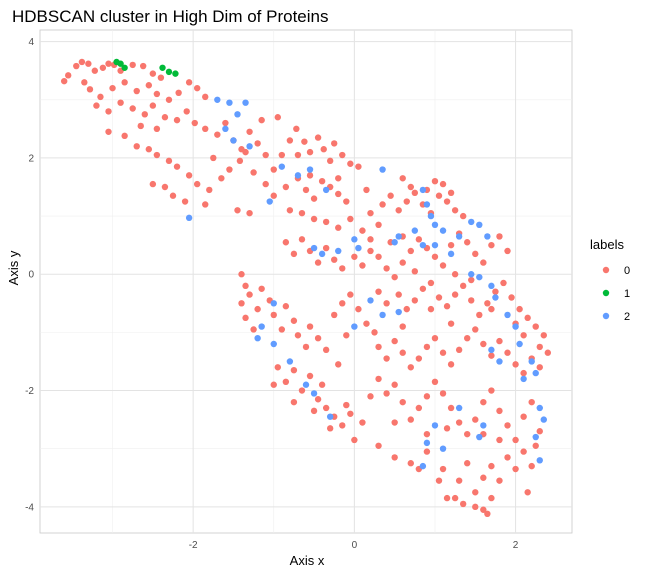 The width and height of the screenshot is (648, 574). I want to click on y-tick-label: 0, so click(31, 275).